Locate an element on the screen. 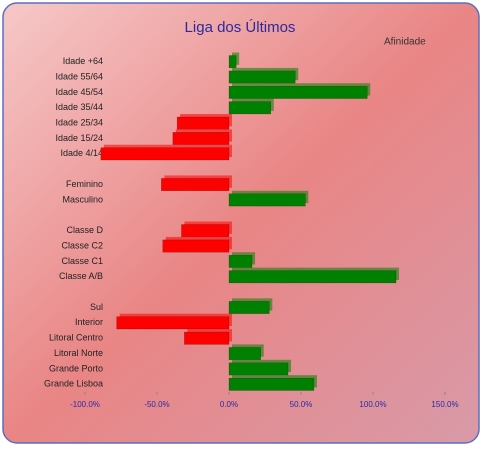 The image size is (483, 452). y-tick-label: Classe C1 is located at coordinates (82, 261).